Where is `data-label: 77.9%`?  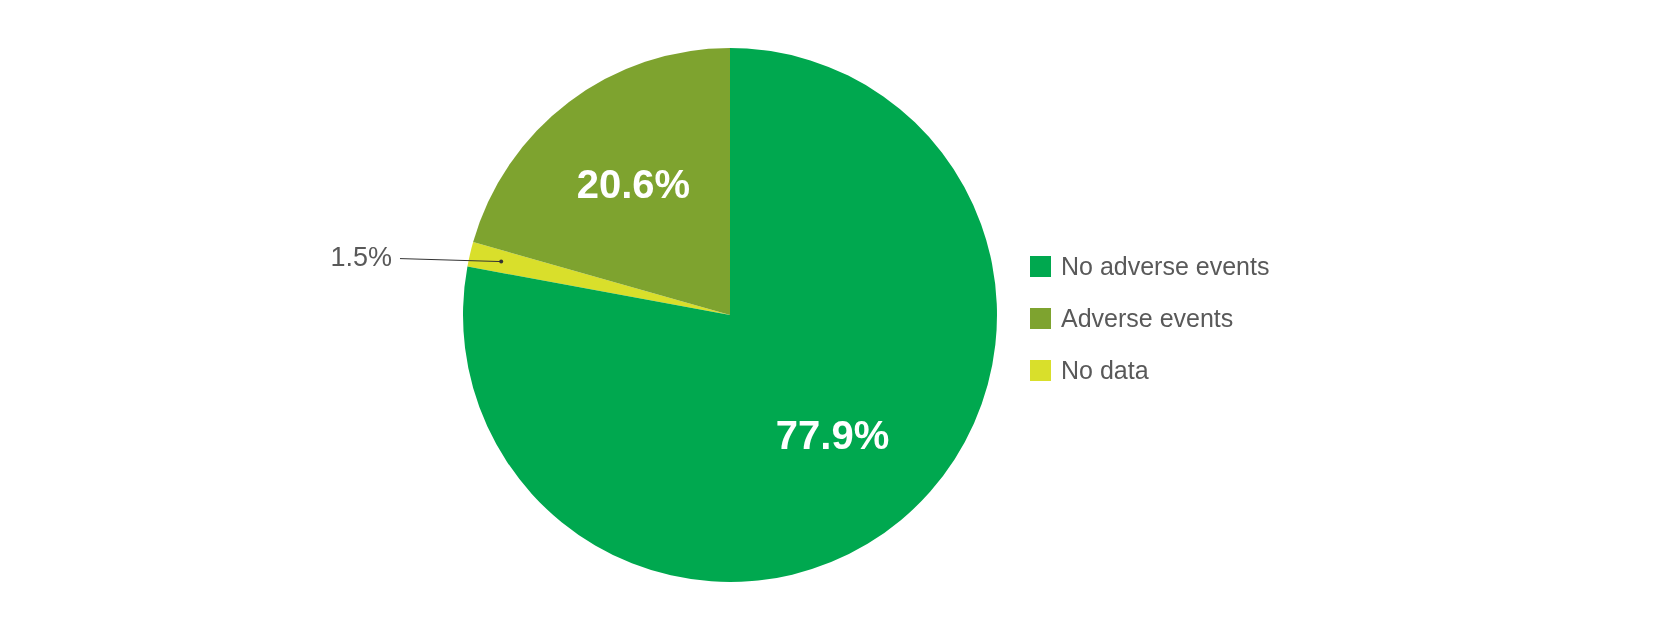 data-label: 77.9% is located at coordinates (832, 435).